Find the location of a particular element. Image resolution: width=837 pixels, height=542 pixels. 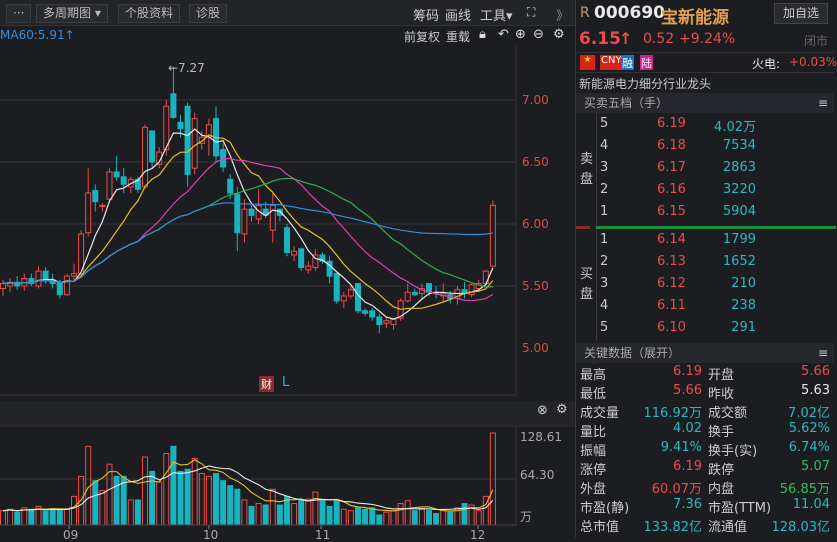

market-flag: R is located at coordinates (585, 13).